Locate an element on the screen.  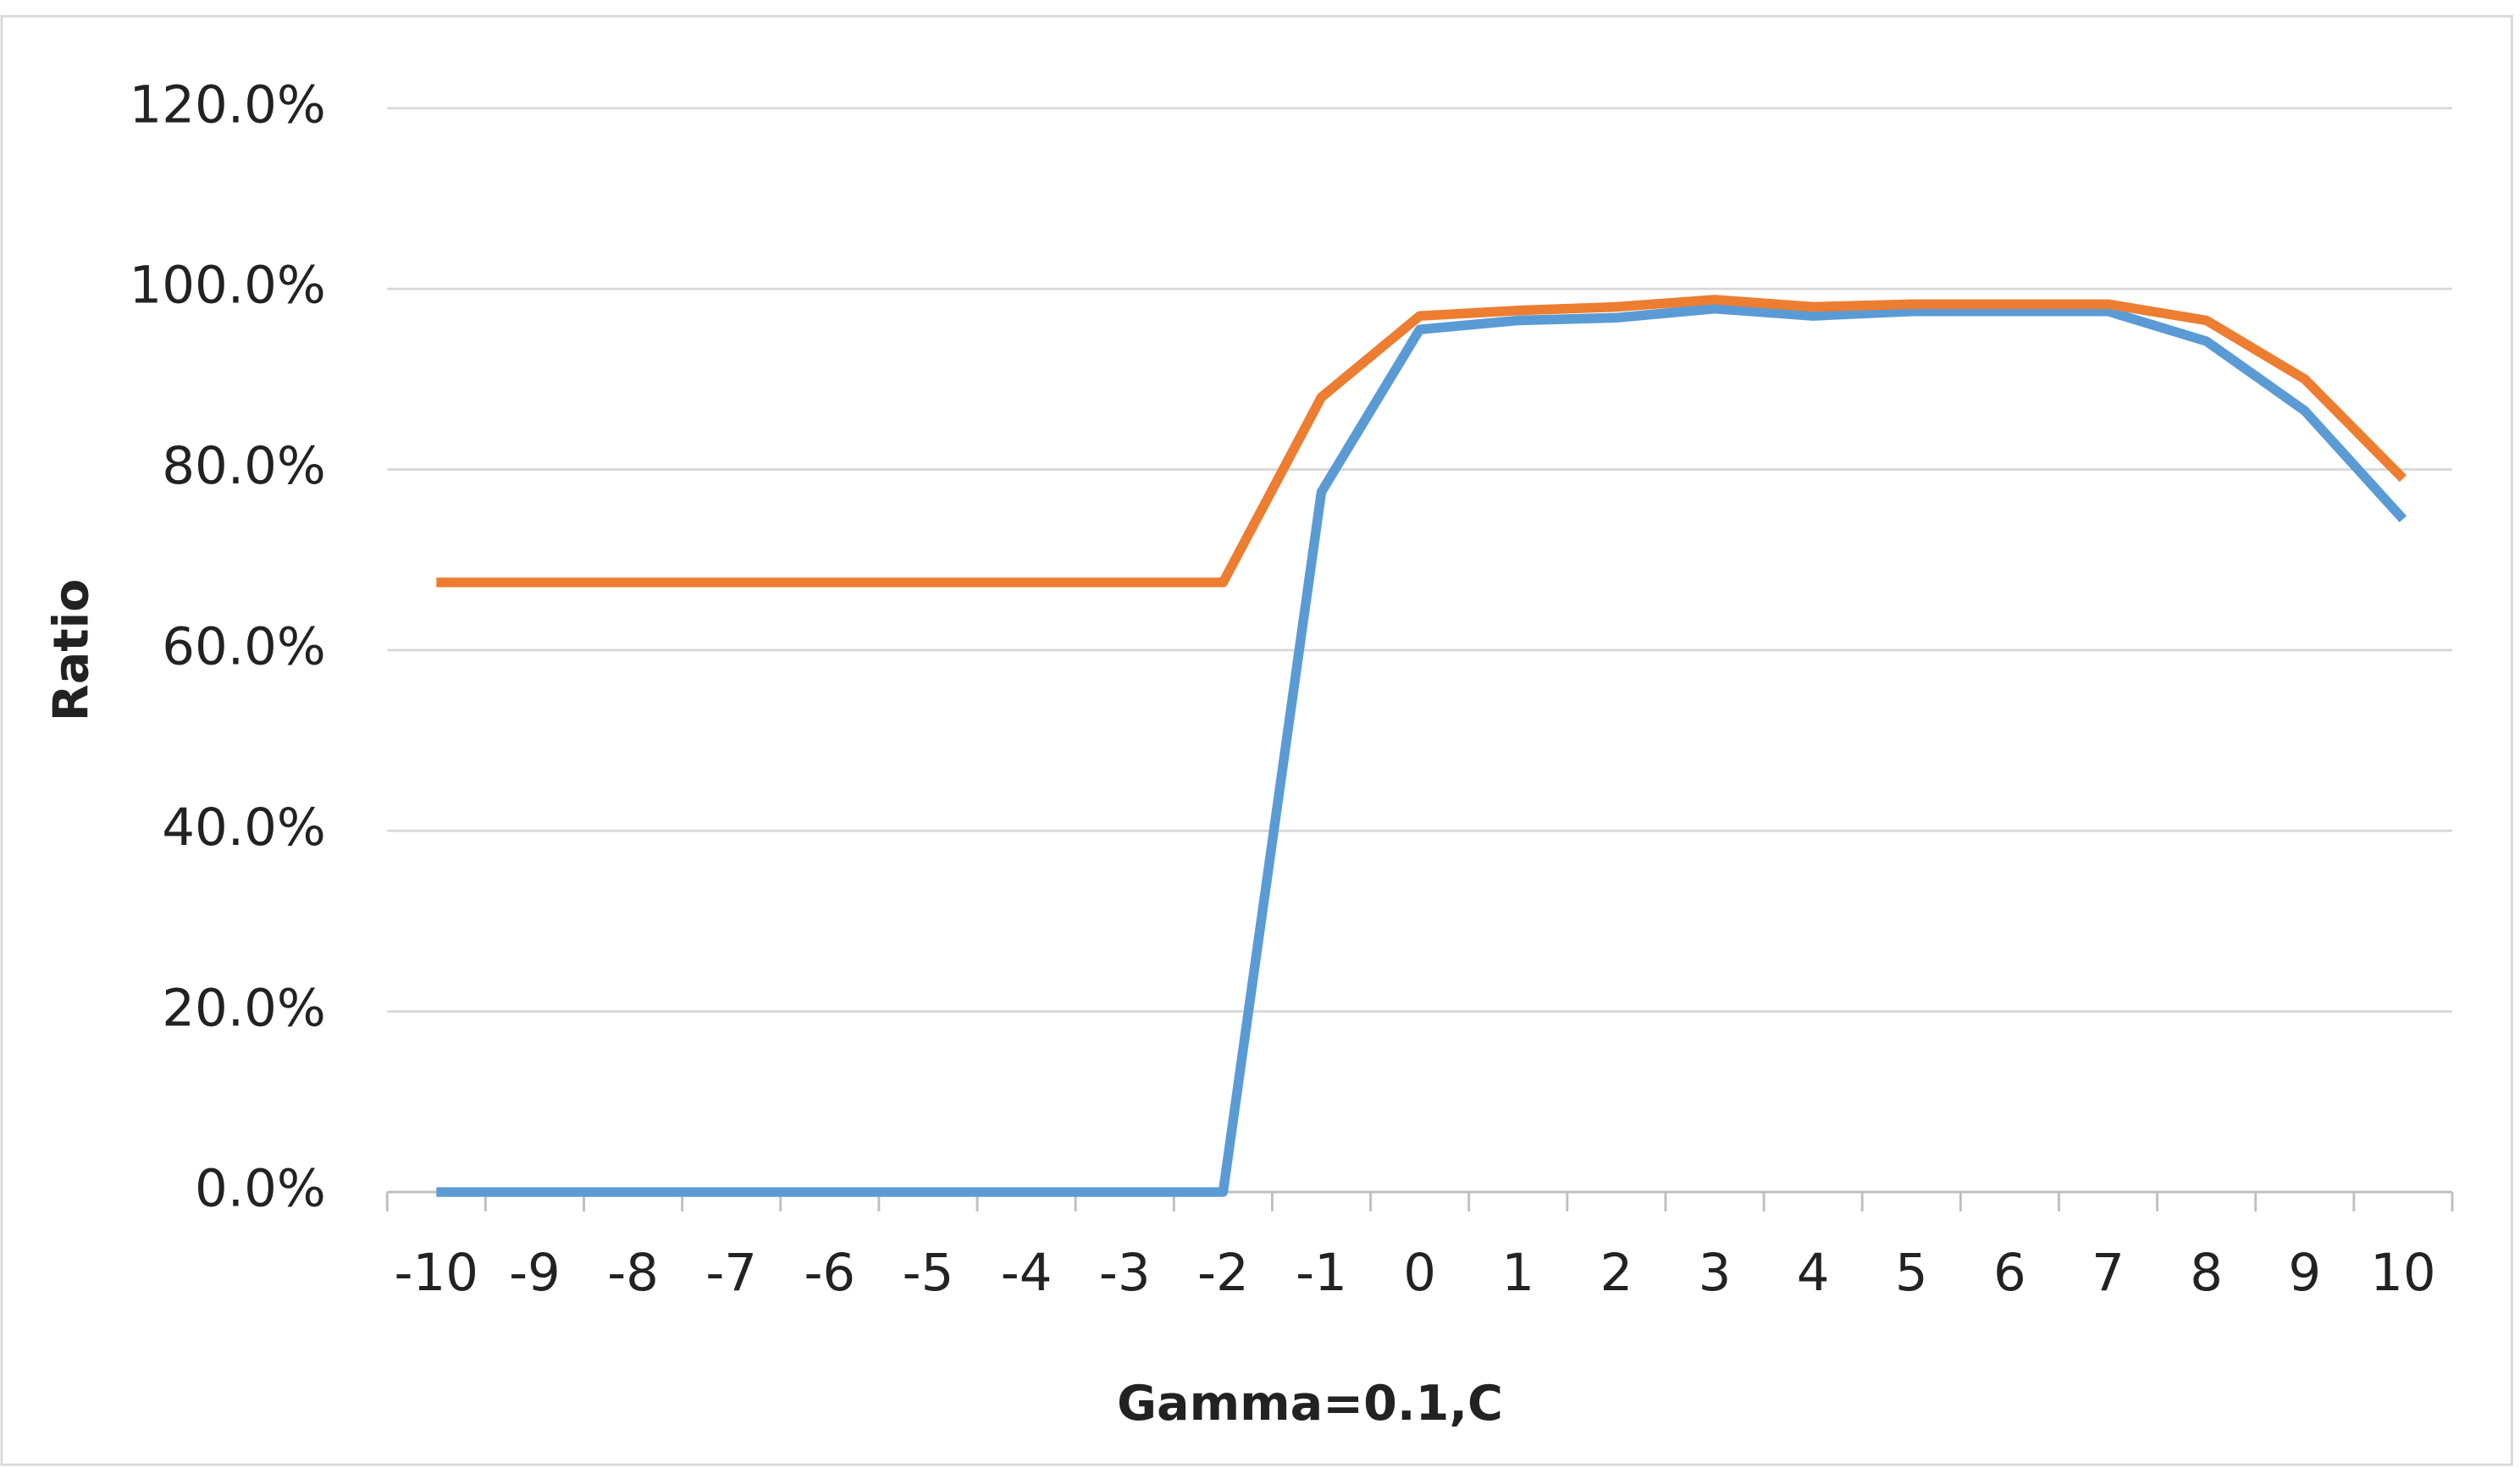
x-tick-label: -1 is located at coordinates (1321, 1273).